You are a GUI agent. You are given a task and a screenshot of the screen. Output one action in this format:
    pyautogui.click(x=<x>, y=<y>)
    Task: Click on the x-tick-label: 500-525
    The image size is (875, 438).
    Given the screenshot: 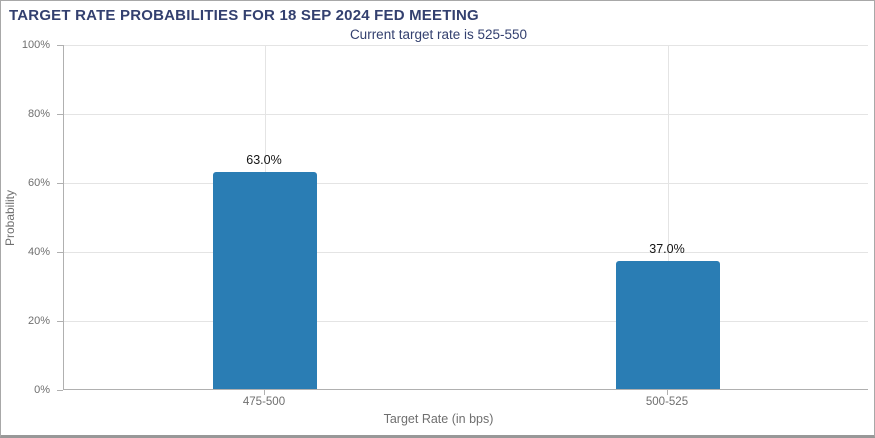 What is the action you would take?
    pyautogui.click(x=667, y=402)
    